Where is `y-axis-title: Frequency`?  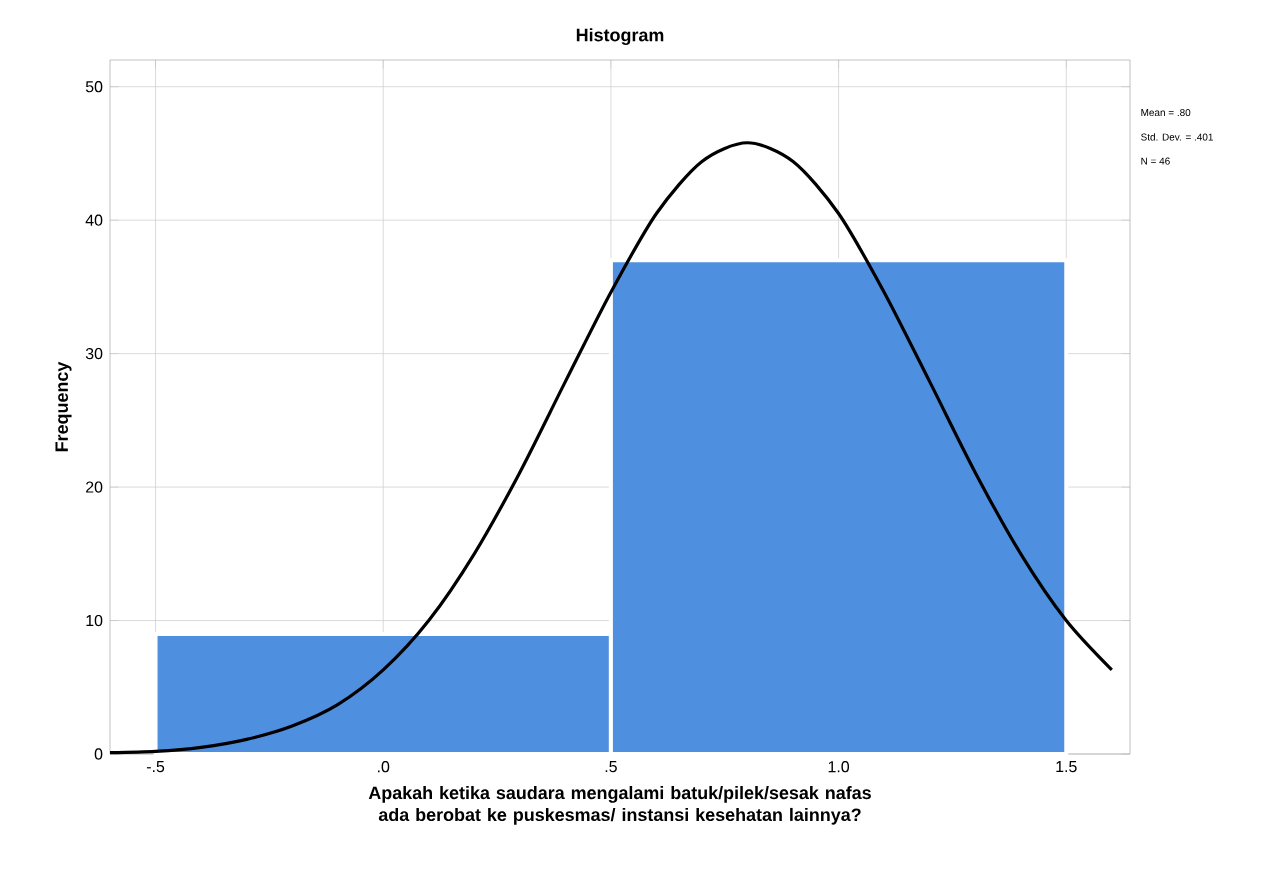 y-axis-title: Frequency is located at coordinates (63, 406).